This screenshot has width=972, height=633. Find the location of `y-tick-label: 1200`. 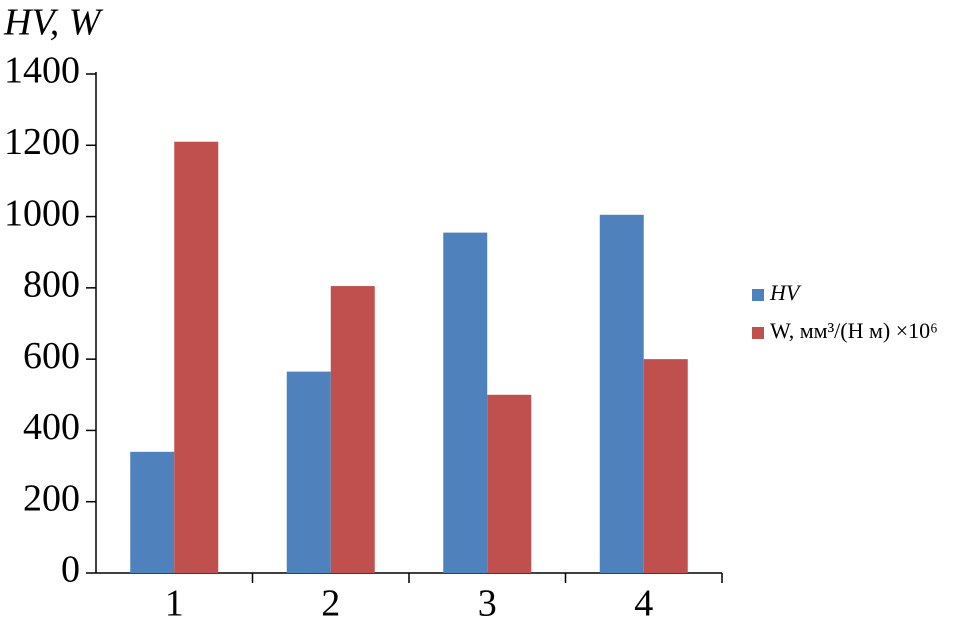

y-tick-label: 1200 is located at coordinates (42, 142).